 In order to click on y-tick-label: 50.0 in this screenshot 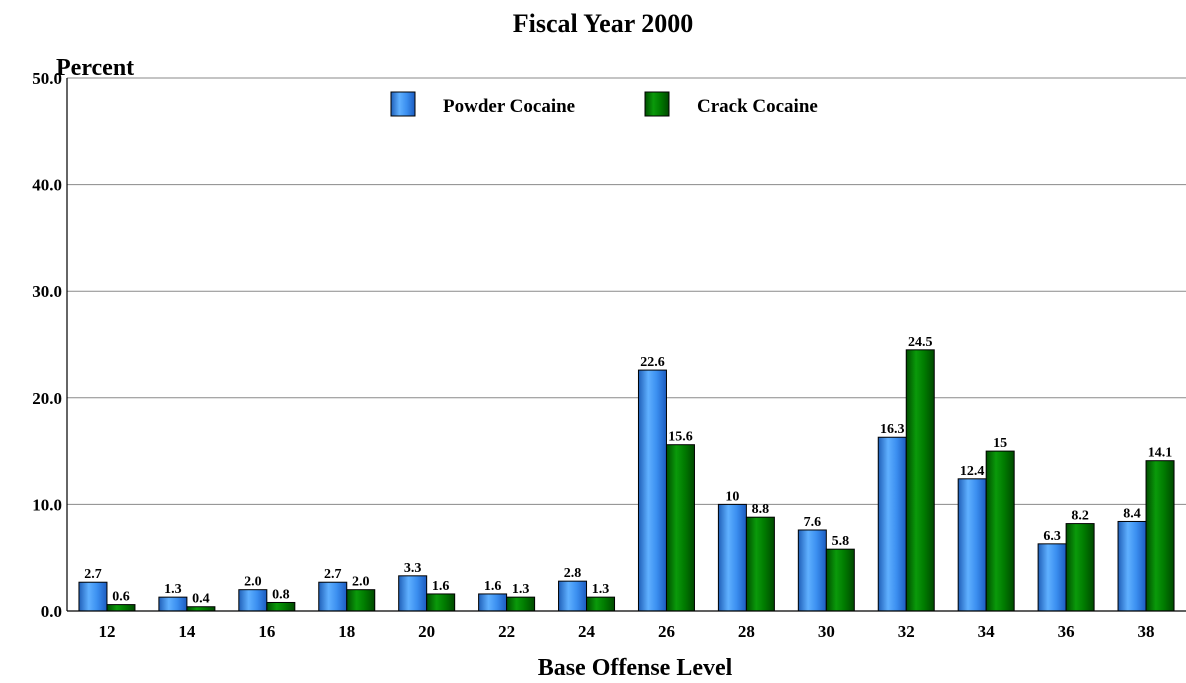, I will do `click(47, 78)`.